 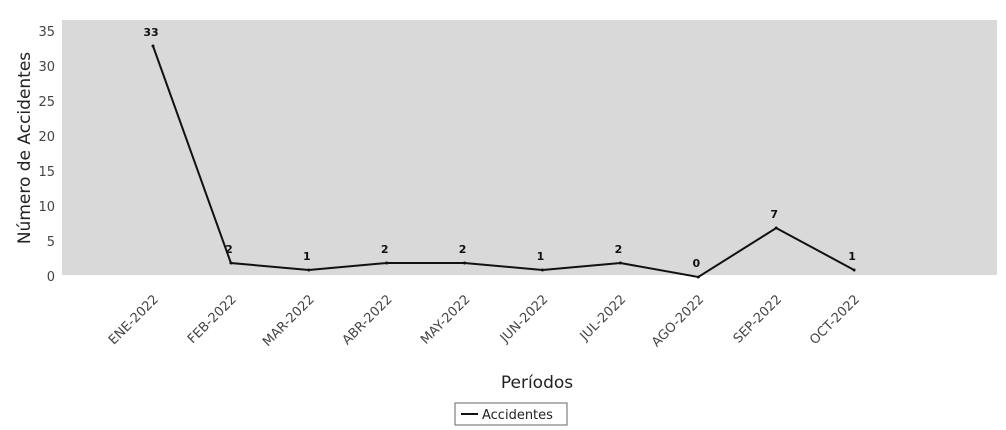 What do you see at coordinates (696, 263) in the screenshot?
I see `data-label: 0` at bounding box center [696, 263].